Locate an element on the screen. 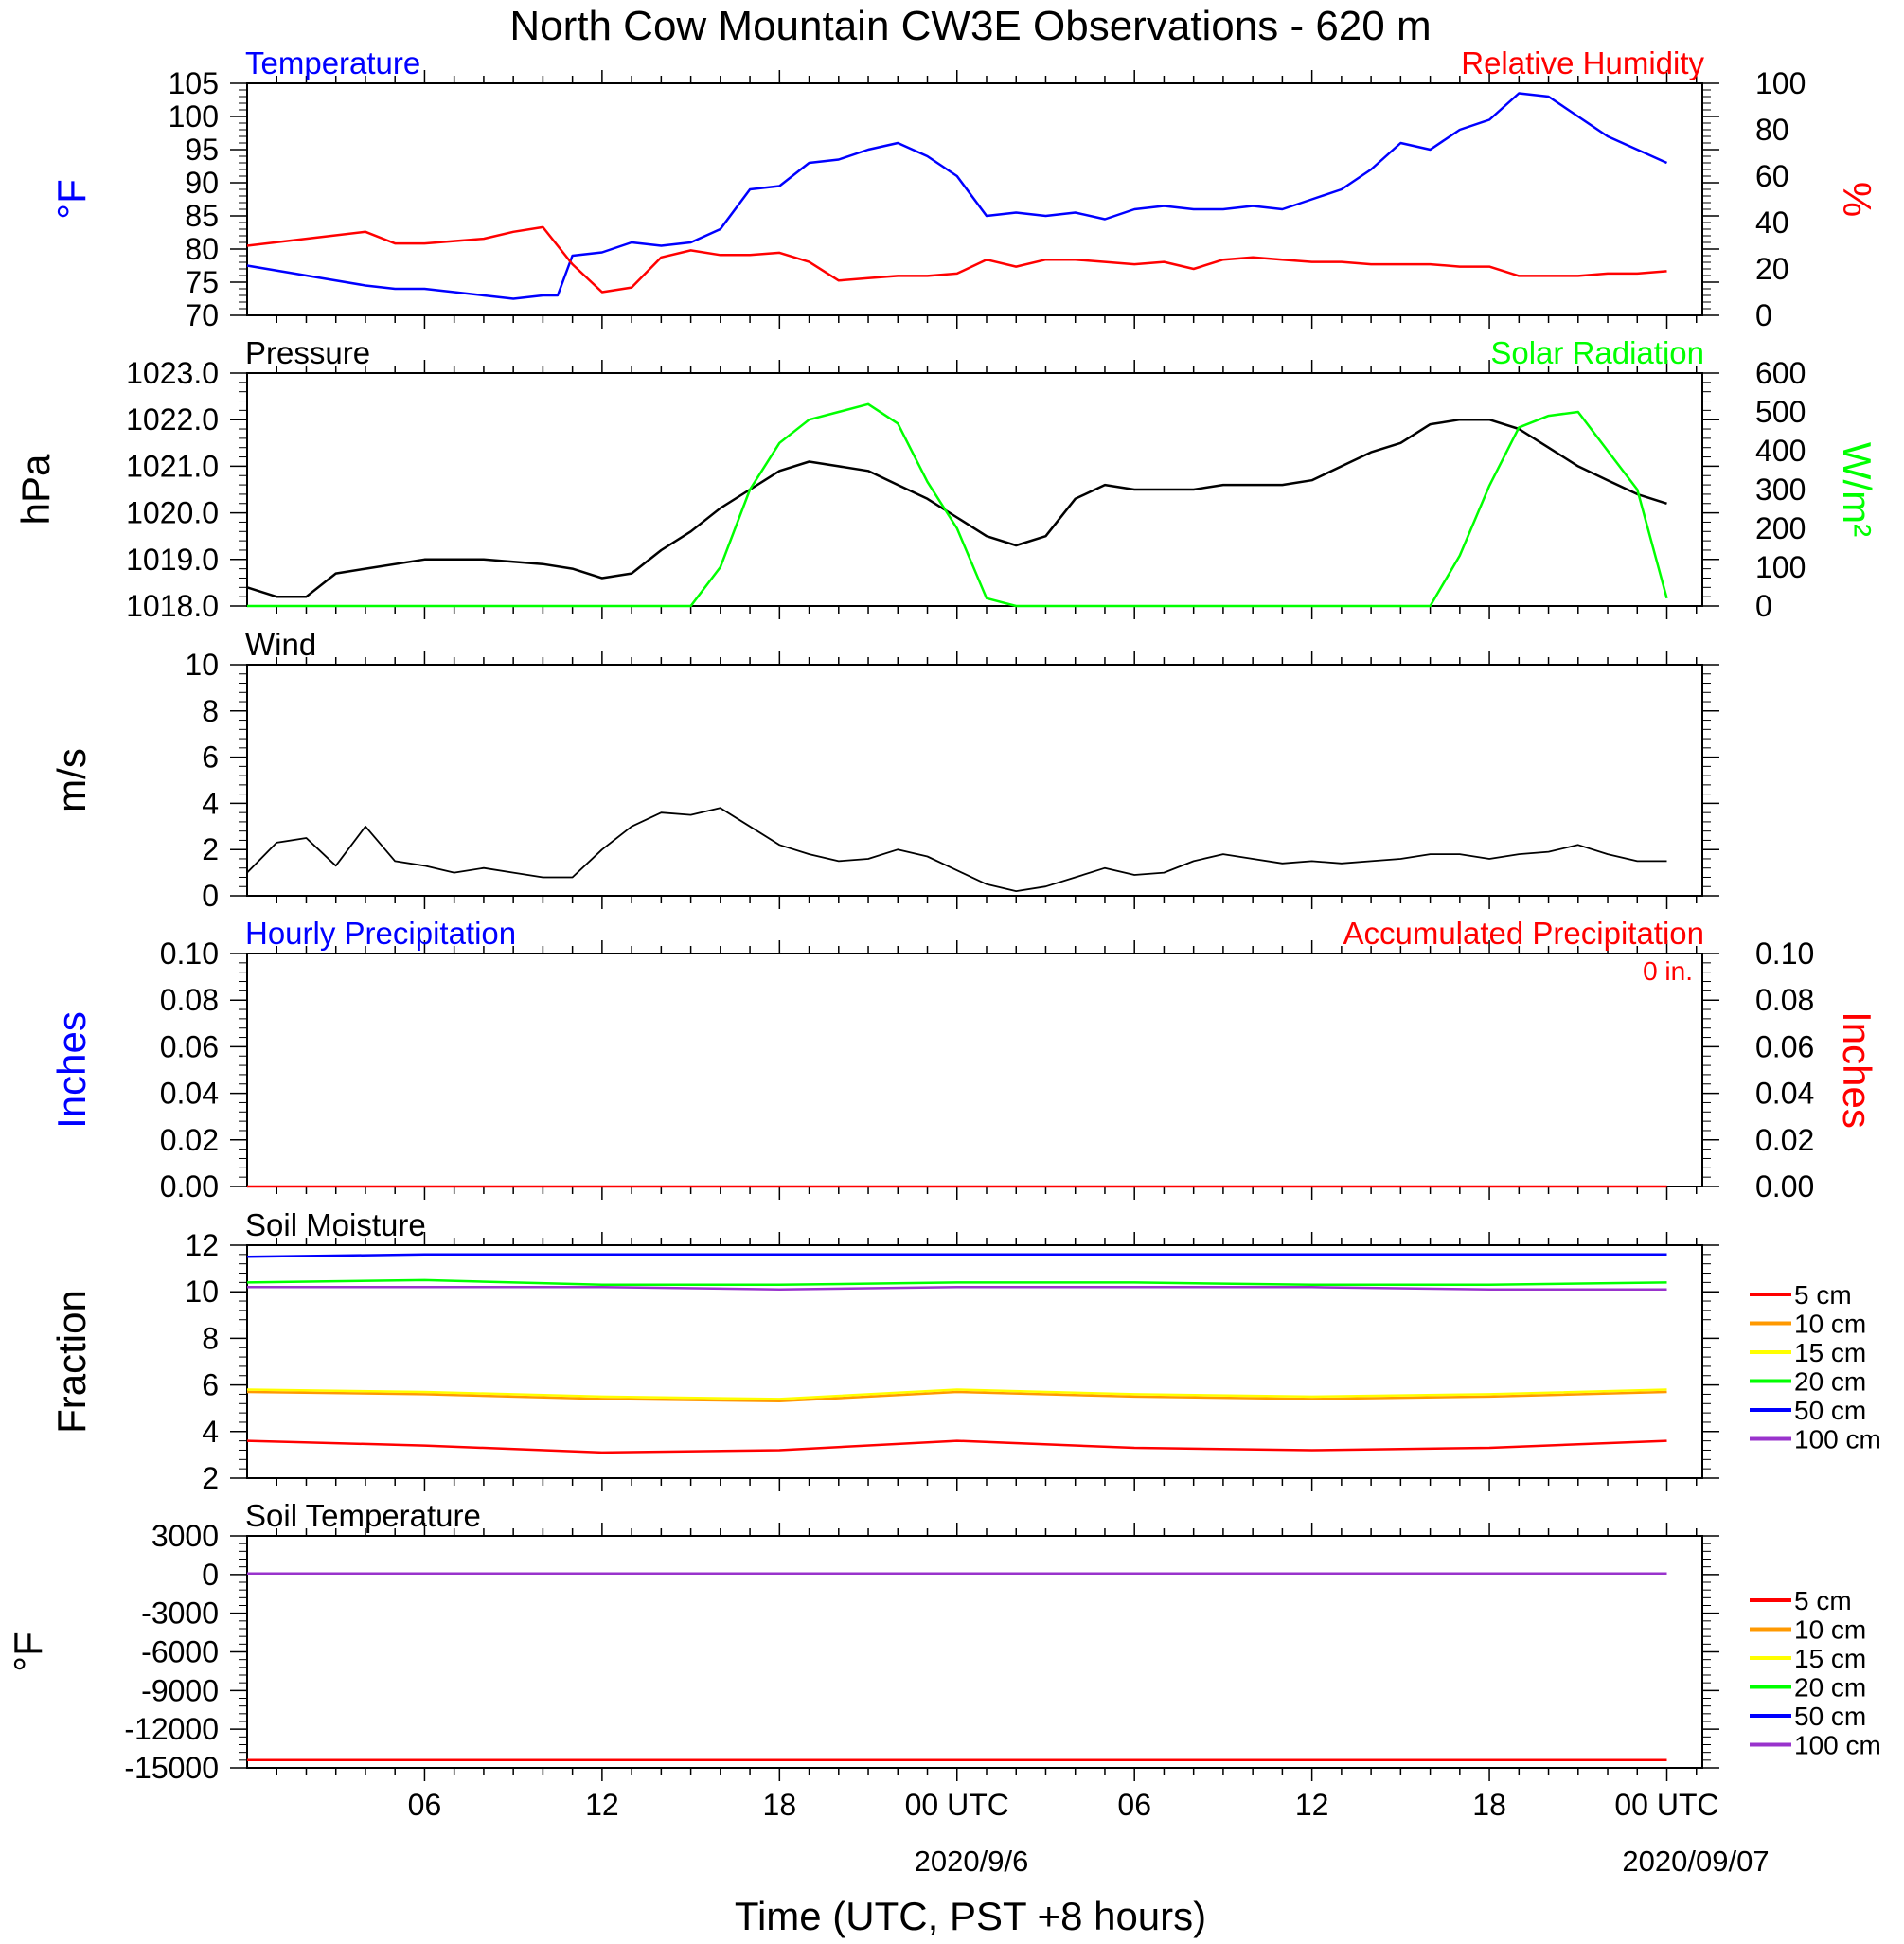  y2-tick-label: 200 is located at coordinates (1780, 528).